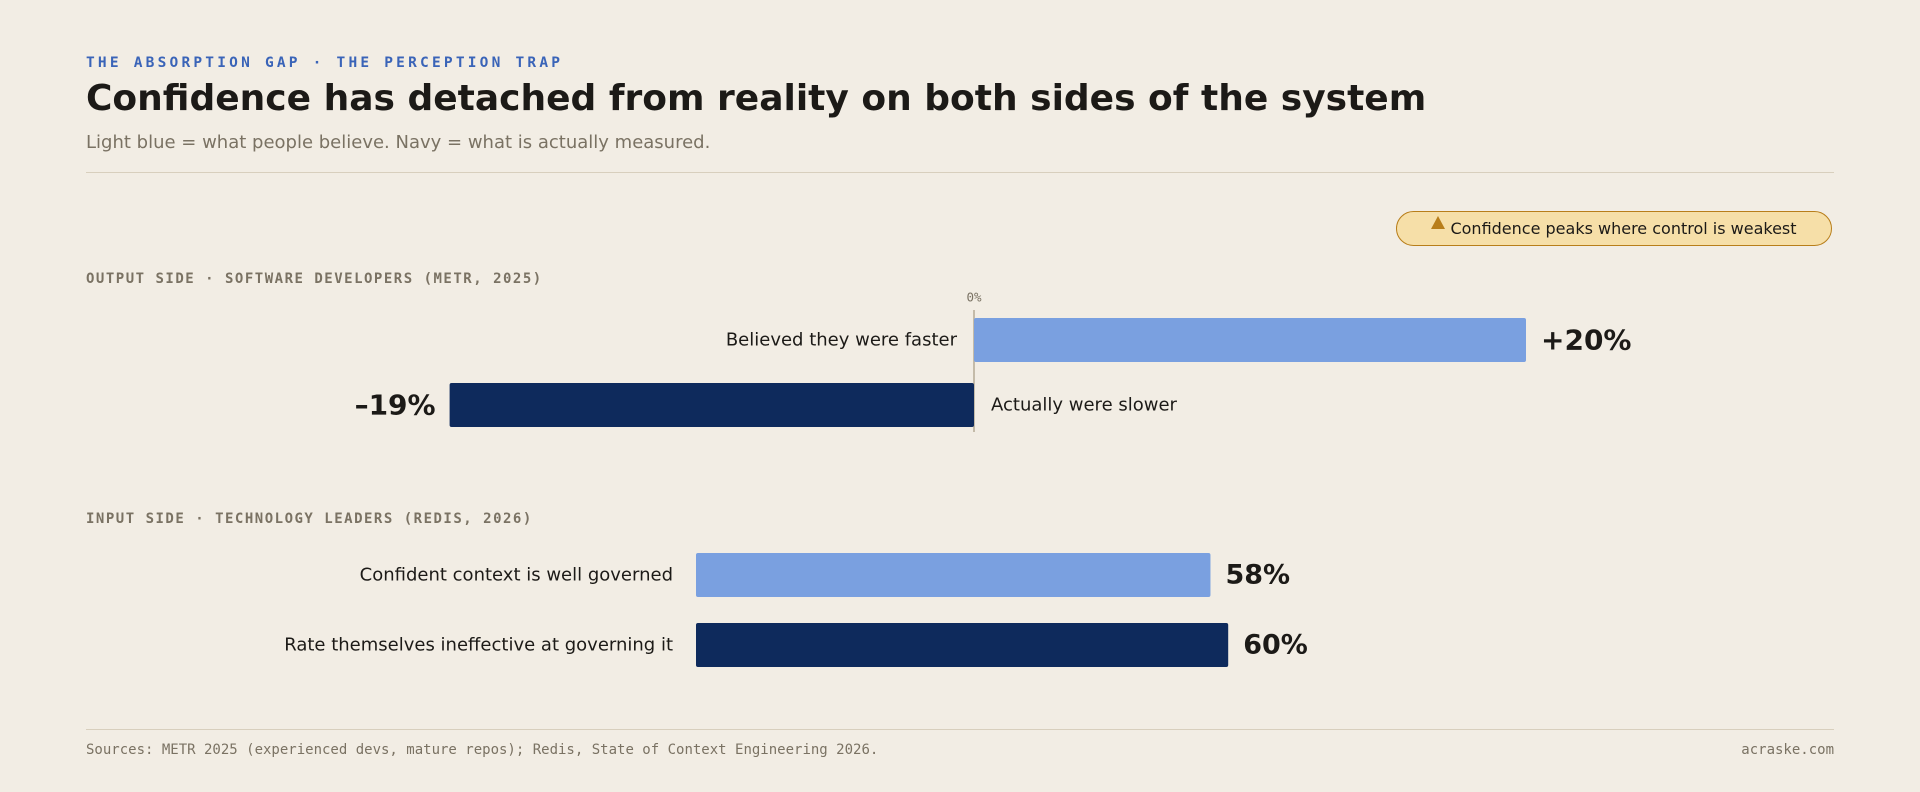 The width and height of the screenshot is (1920, 792). I want to click on bar-label: Actually were slower, so click(1084, 405).